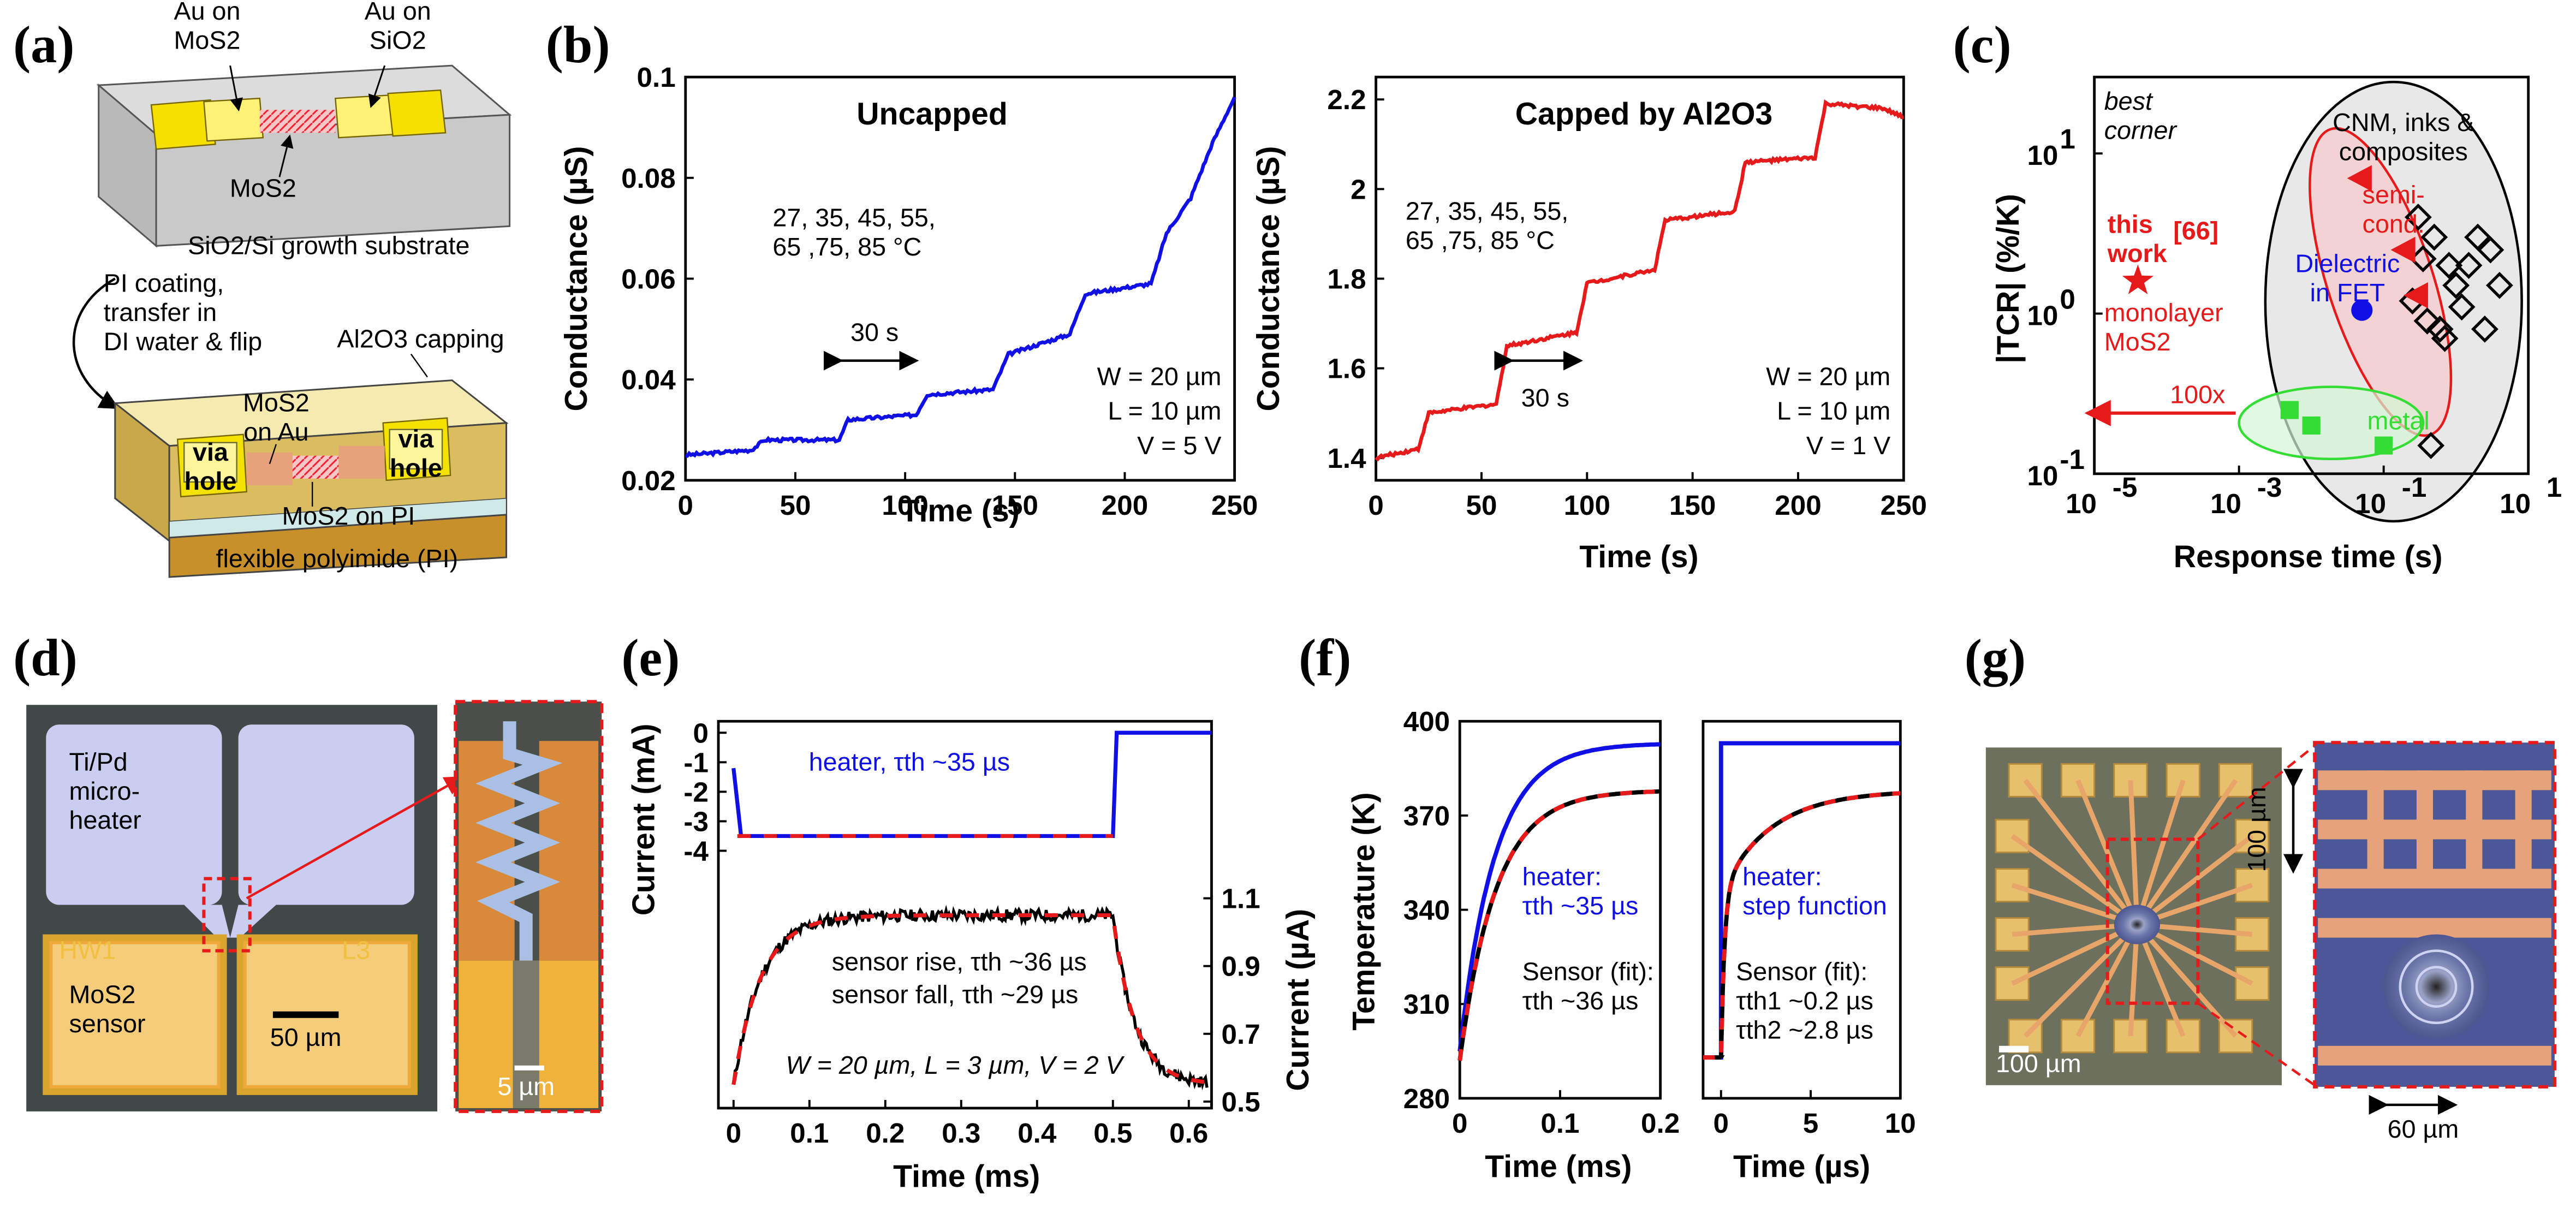 The image size is (2576, 1213). Describe the element at coordinates (2067, 299) in the screenshot. I see `ytick-exp: 0` at that location.